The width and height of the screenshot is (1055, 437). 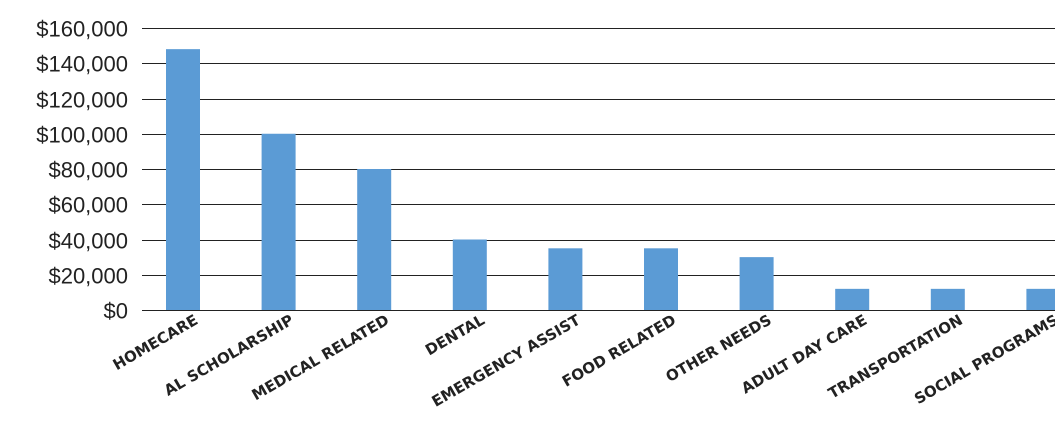 I want to click on y-tick-label: $160,000, so click(x=82, y=29).